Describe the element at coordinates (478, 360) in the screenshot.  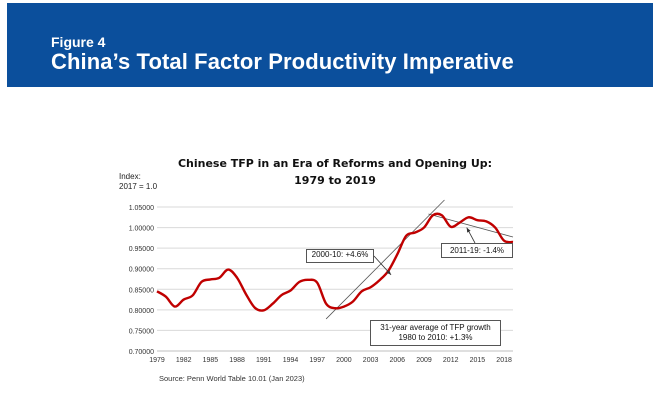
I see `x-tick-label: 2015` at that location.